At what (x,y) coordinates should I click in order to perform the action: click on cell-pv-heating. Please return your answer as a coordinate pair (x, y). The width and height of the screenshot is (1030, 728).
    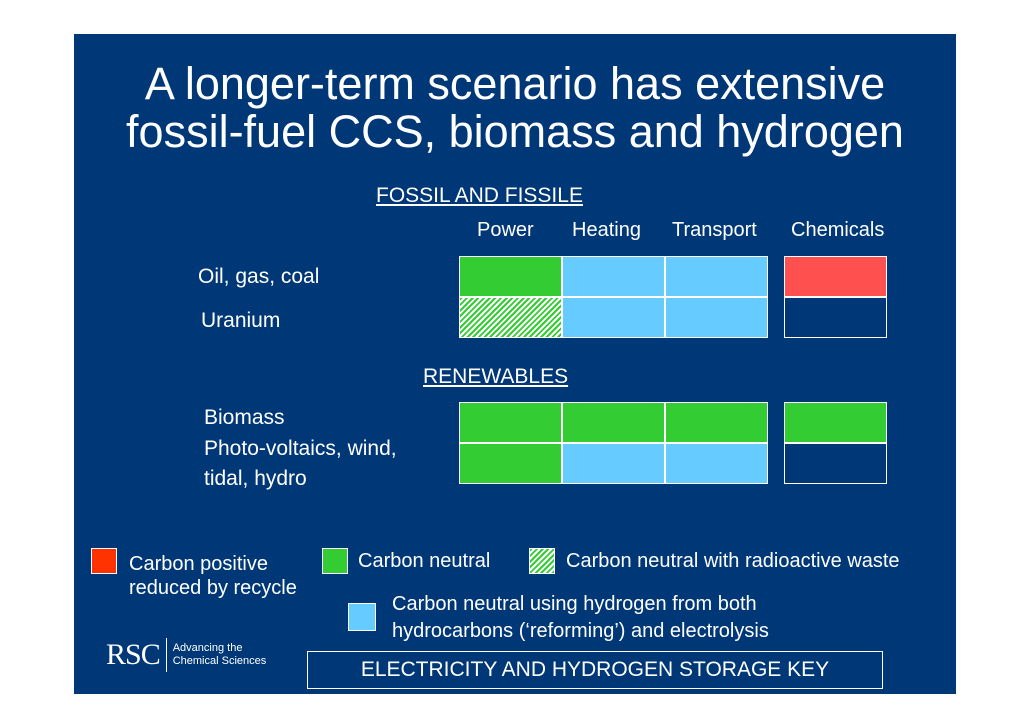
    Looking at the image, I should click on (613, 463).